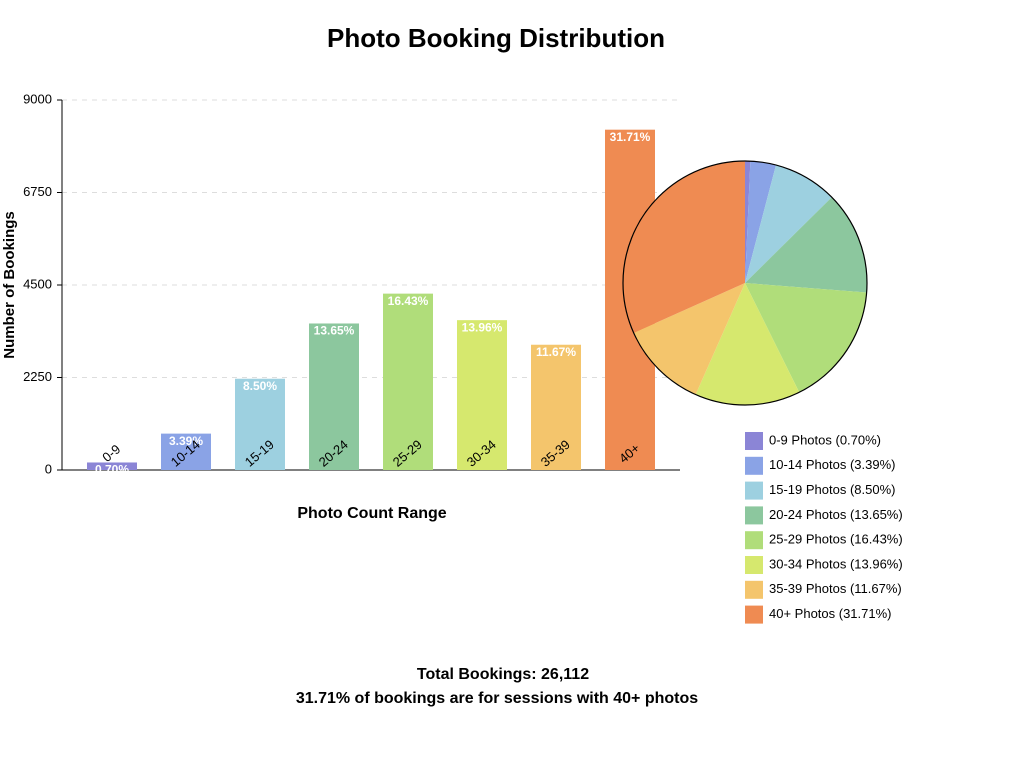 The width and height of the screenshot is (1024, 761). I want to click on legend-label: 25-29 Photos (16.43%), so click(836, 539).